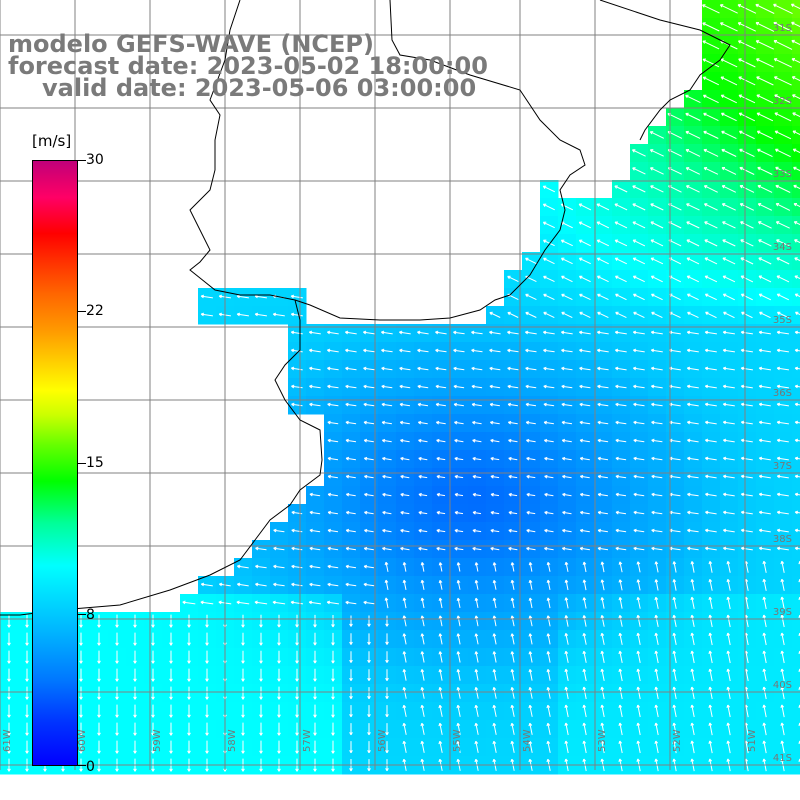 The width and height of the screenshot is (800, 800). Describe the element at coordinates (191, 44) in the screenshot. I see `title-model: modelo GEFS-WAVE (NCEP)` at that location.